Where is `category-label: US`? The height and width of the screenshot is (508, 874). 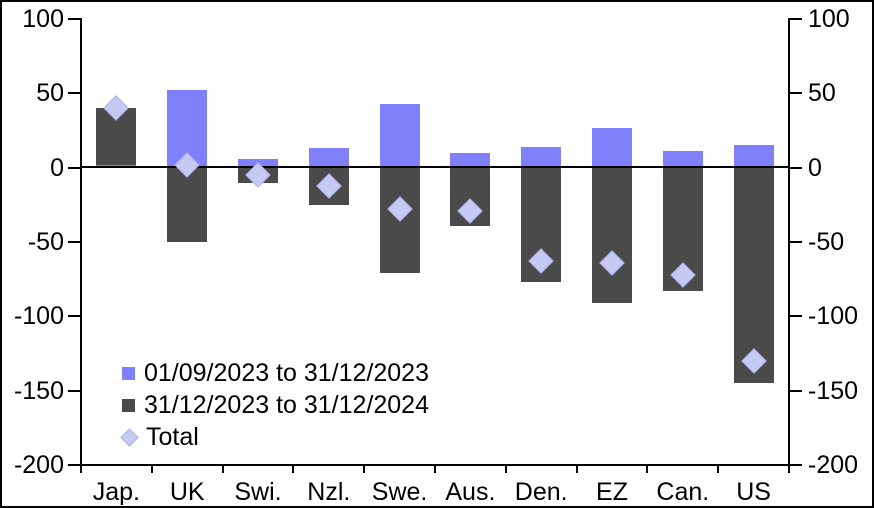
category-label: US is located at coordinates (753, 492).